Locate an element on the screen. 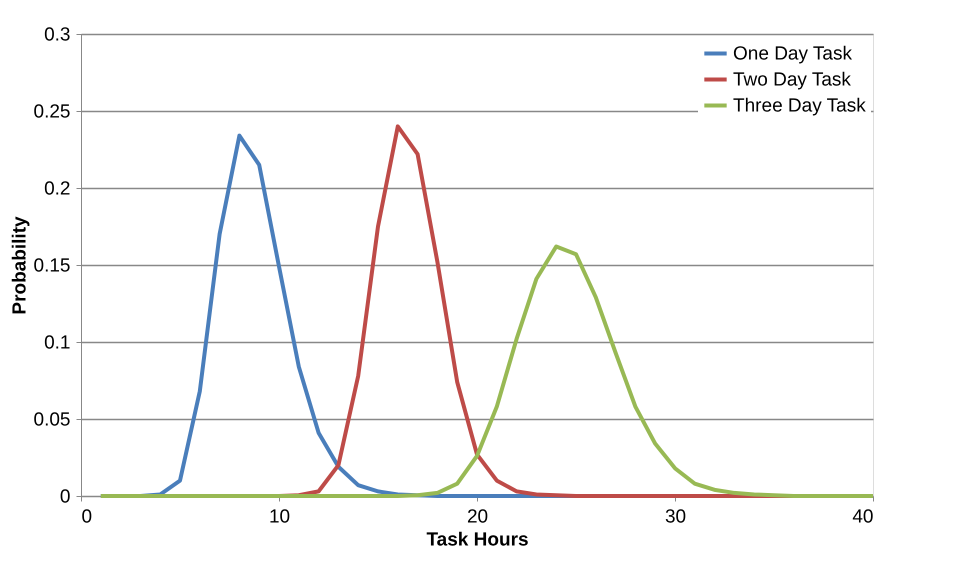 Image resolution: width=957 pixels, height=578 pixels. y-tick-label: 0.05 is located at coordinates (52, 420).